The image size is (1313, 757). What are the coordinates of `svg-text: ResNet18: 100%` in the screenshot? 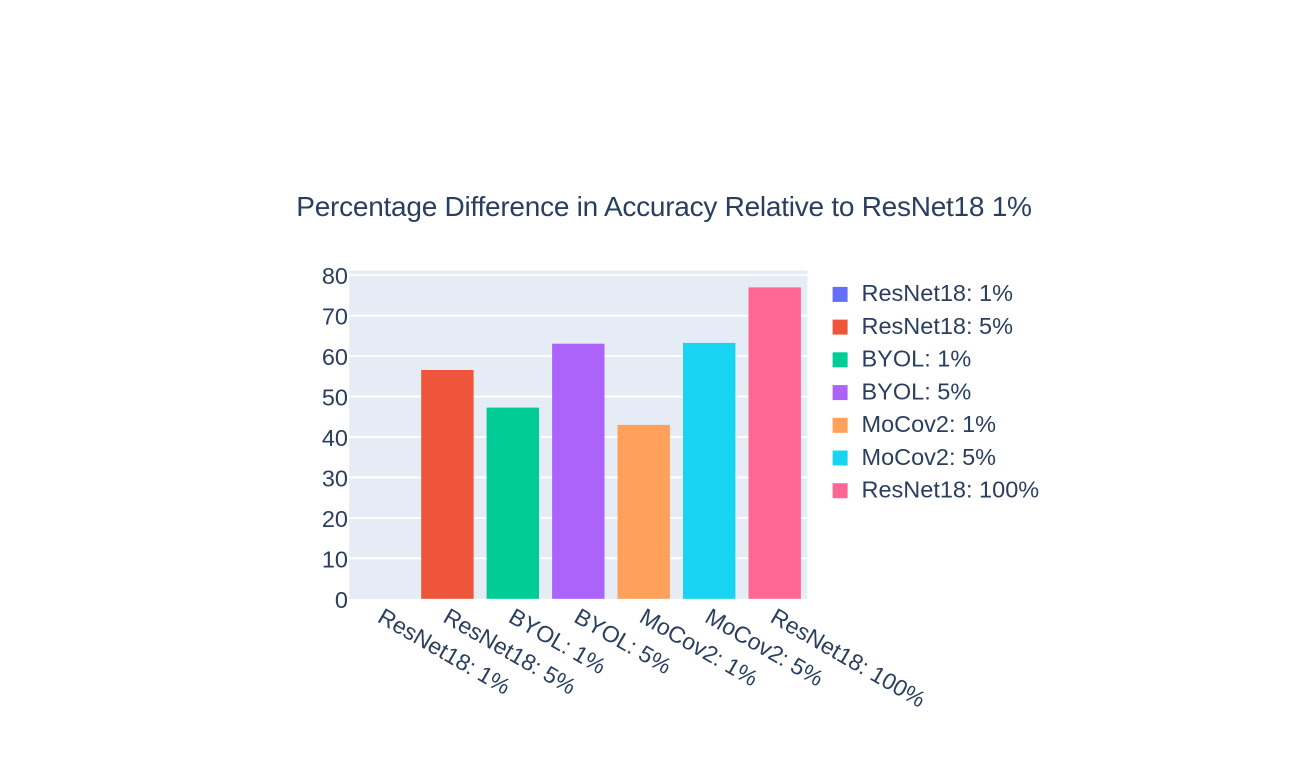 It's located at (951, 490).